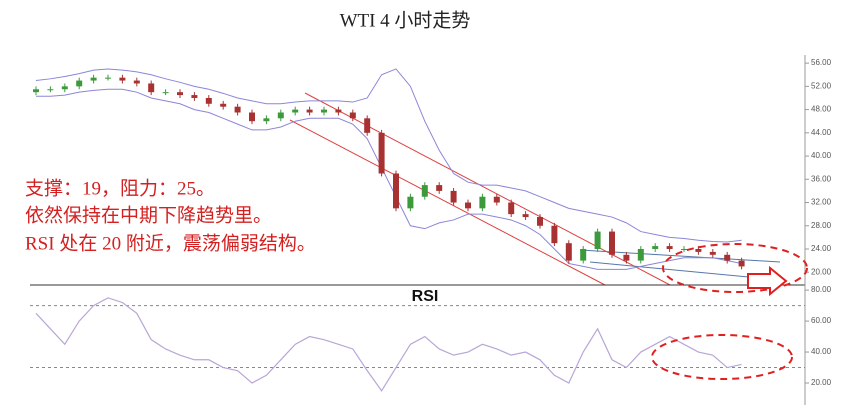 This screenshot has width=851, height=413. Describe the element at coordinates (821, 248) in the screenshot. I see `y-tick-label: 24.00` at that location.